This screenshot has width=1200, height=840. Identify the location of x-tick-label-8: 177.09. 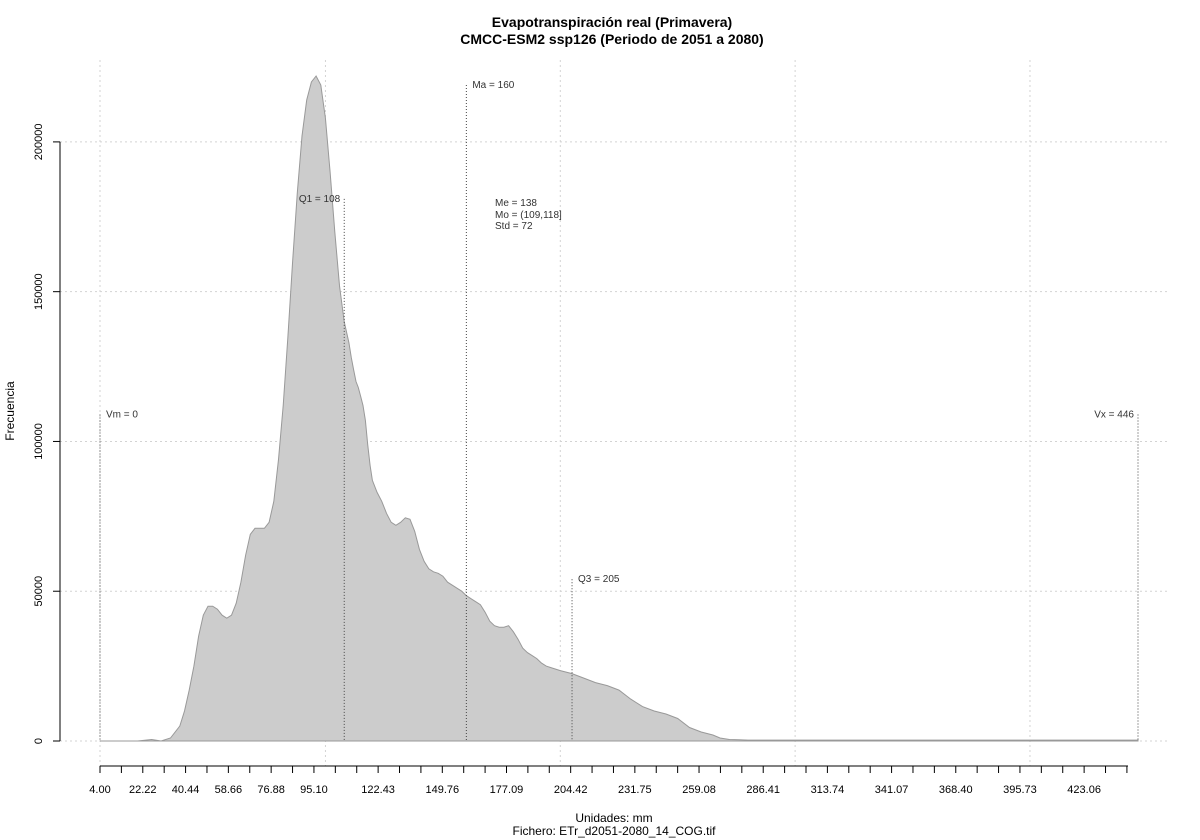
(507, 790).